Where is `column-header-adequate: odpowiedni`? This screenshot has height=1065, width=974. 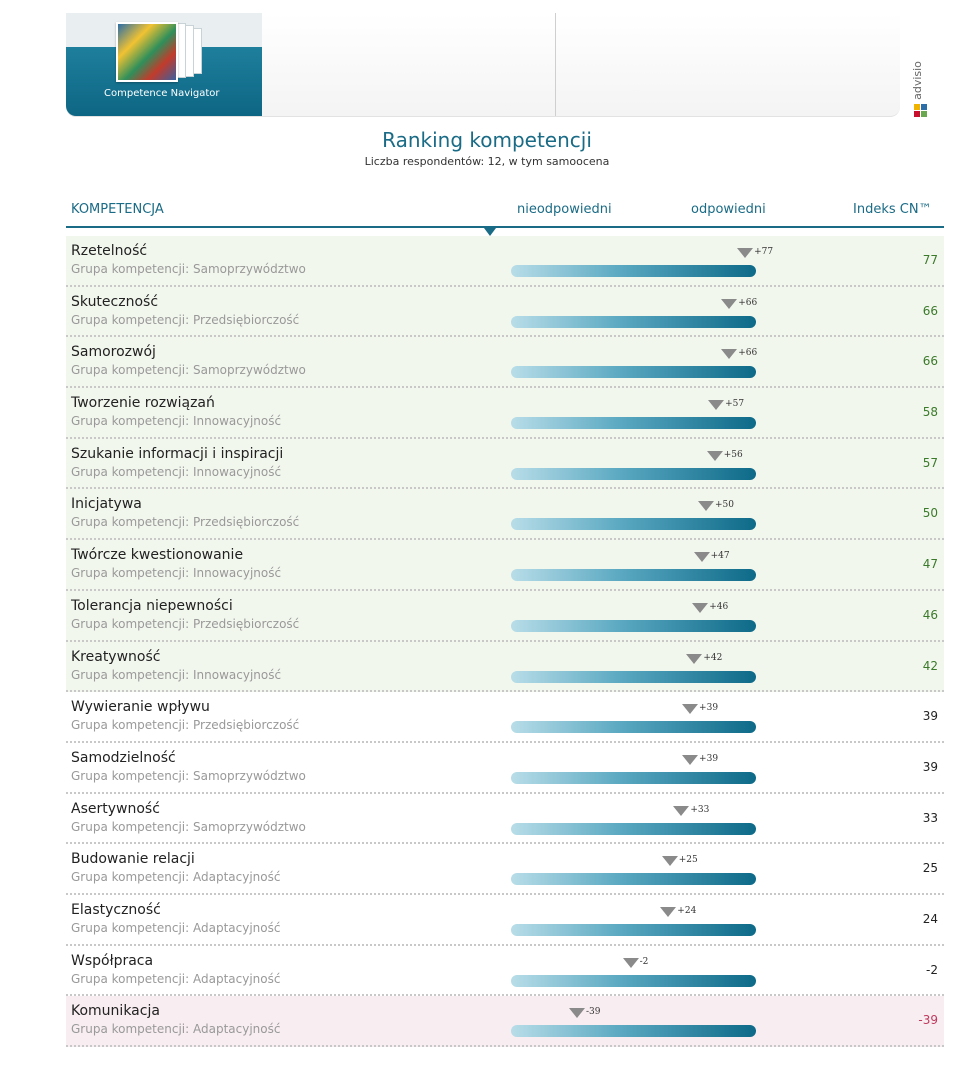 column-header-adequate: odpowiedni is located at coordinates (728, 209).